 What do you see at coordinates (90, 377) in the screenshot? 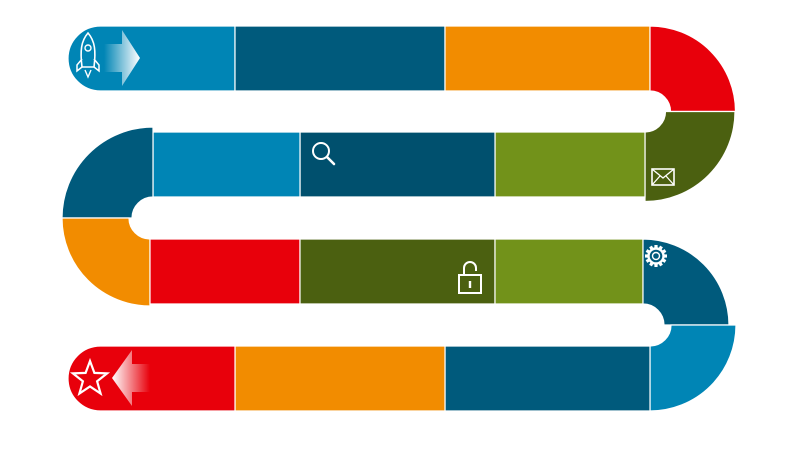
I see `star-icon` at bounding box center [90, 377].